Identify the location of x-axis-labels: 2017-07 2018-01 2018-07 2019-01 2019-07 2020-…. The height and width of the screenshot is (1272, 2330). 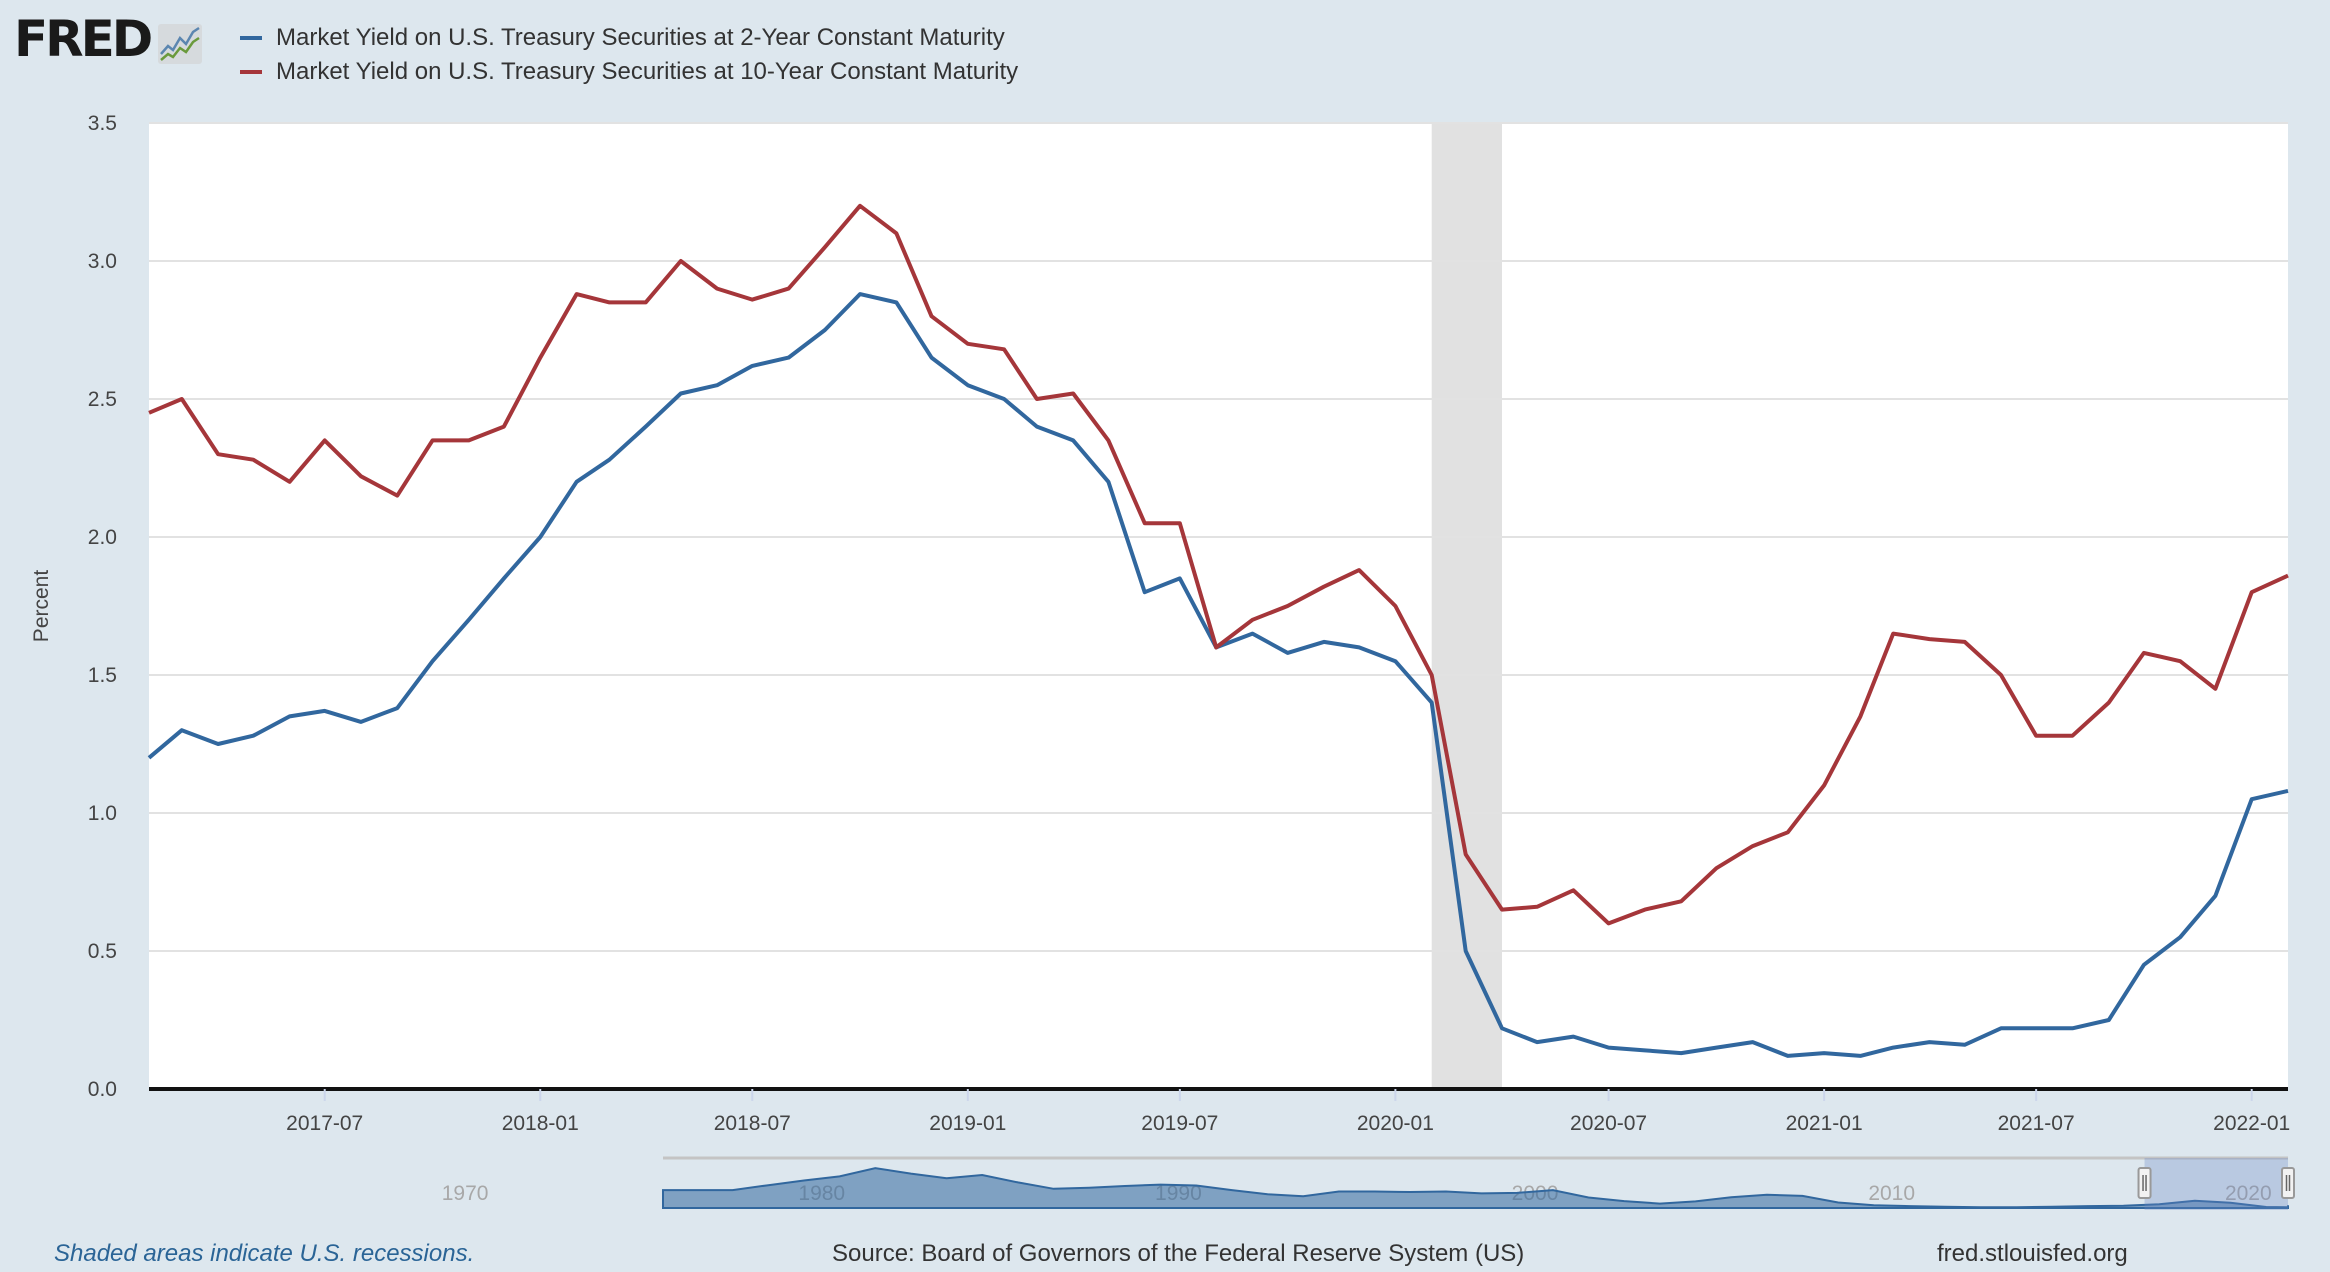
(1288, 1112).